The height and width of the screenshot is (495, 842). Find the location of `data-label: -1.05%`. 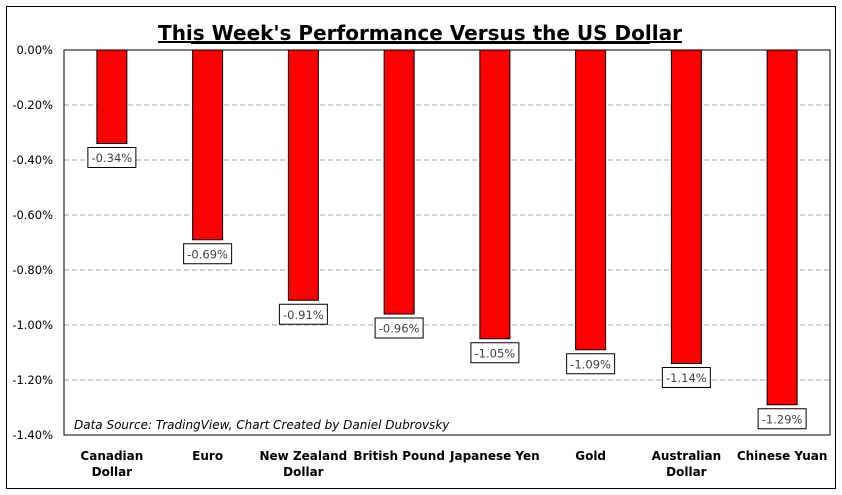

data-label: -1.05% is located at coordinates (495, 353).